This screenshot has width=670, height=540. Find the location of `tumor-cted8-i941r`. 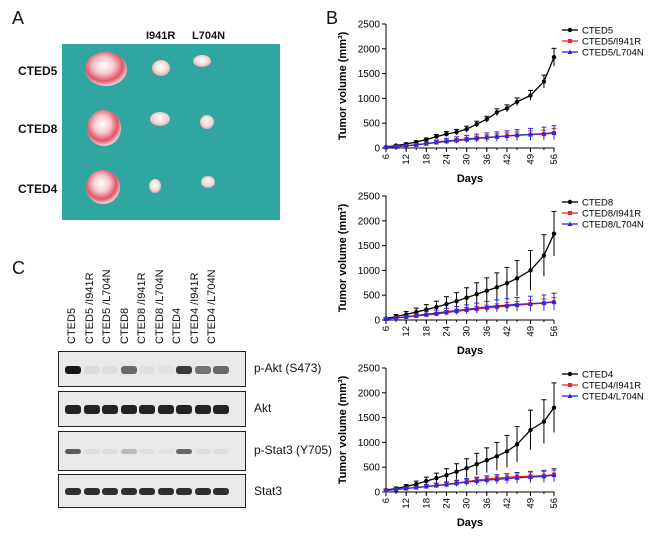

tumor-cted8-i941r is located at coordinates (160, 119).